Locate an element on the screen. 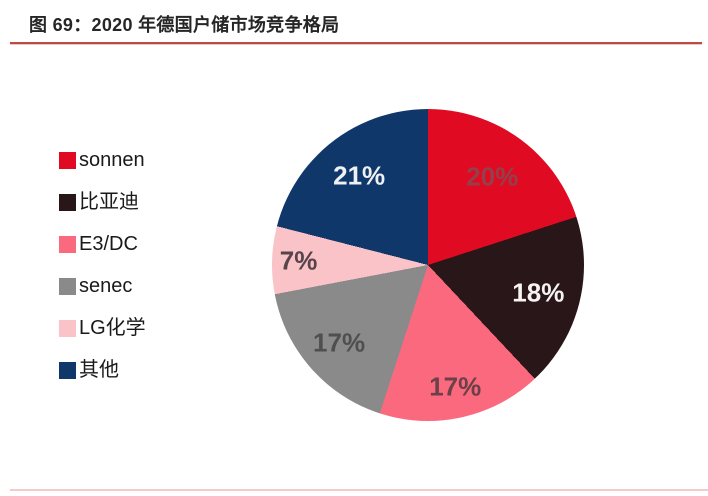  legend-item-others: 其他 is located at coordinates (102, 370).